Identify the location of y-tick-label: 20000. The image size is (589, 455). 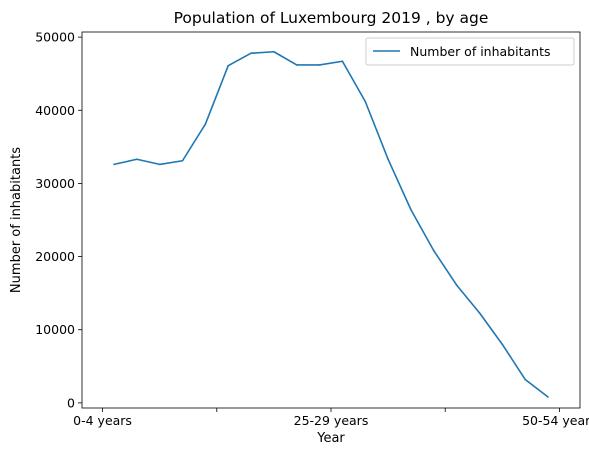
(55, 256).